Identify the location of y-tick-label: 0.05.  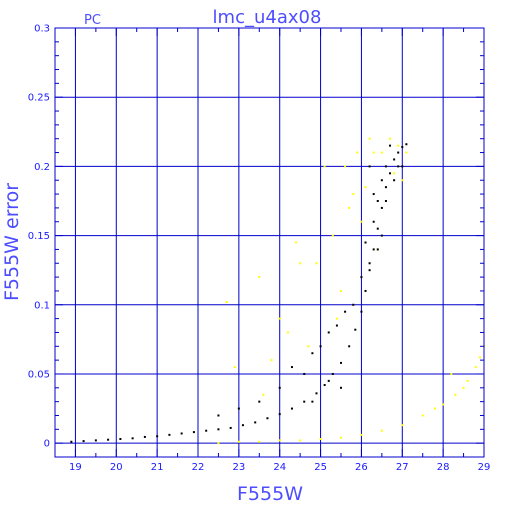
(39, 374).